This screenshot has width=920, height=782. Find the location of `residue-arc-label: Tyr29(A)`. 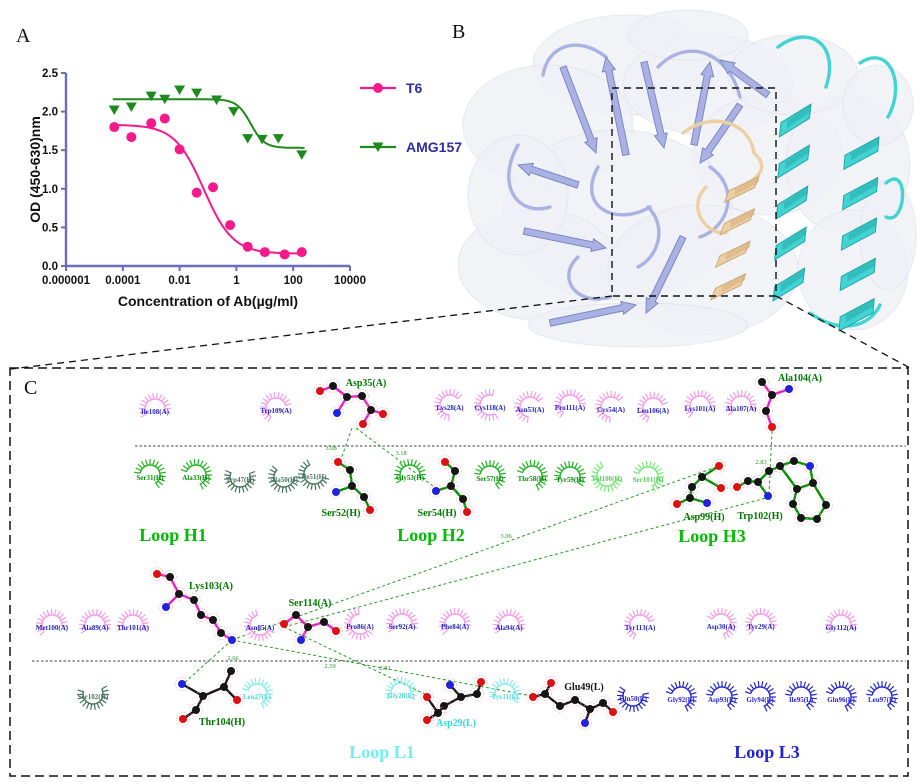

residue-arc-label: Tyr29(A) is located at coordinates (761, 627).